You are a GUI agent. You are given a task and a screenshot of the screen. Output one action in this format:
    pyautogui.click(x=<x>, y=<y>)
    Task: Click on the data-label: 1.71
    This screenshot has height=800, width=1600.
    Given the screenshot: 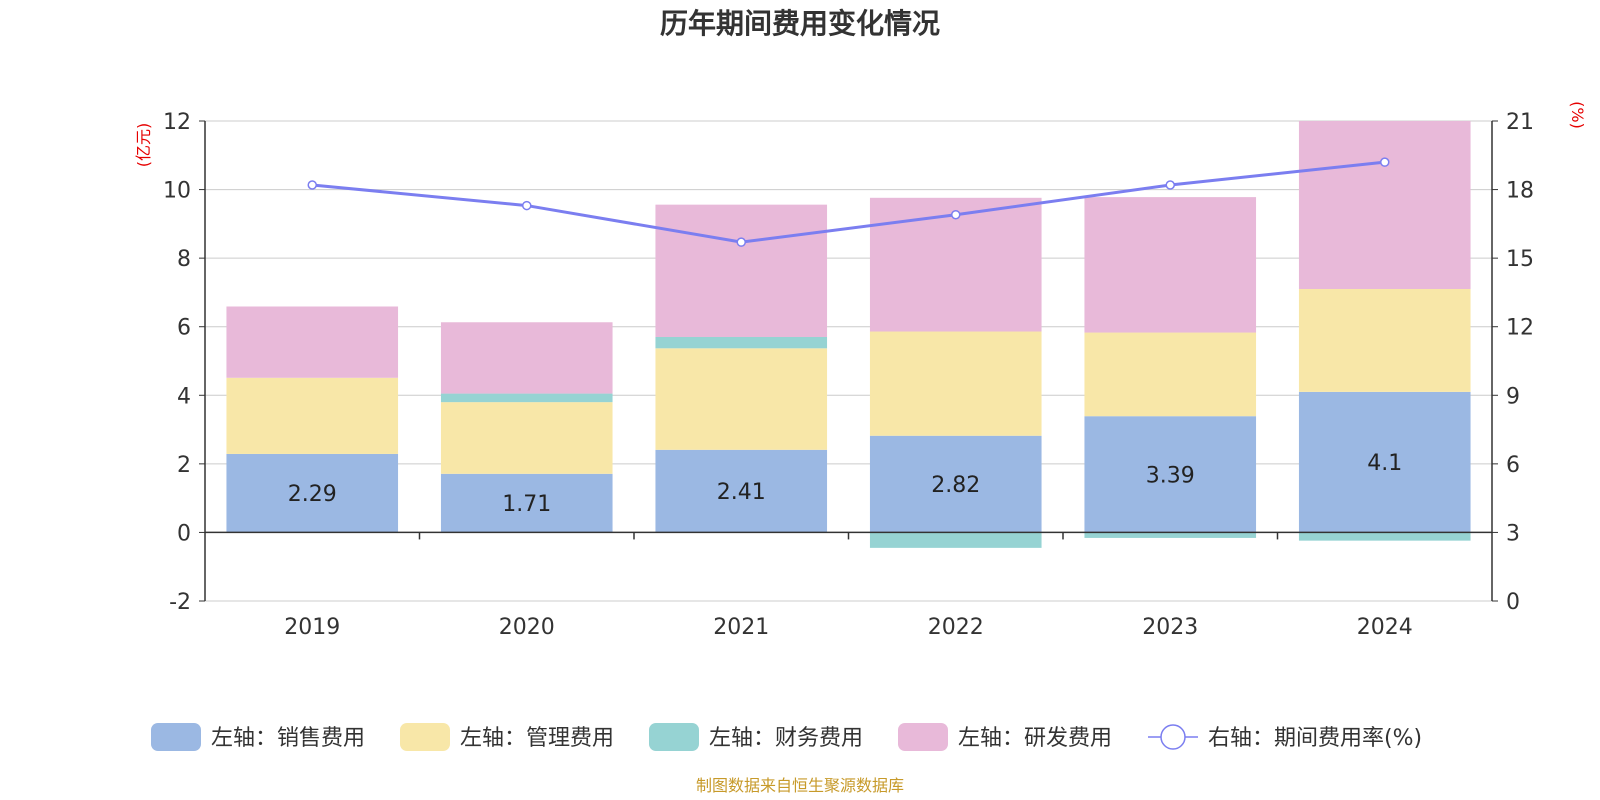 What is the action you would take?
    pyautogui.click(x=526, y=504)
    